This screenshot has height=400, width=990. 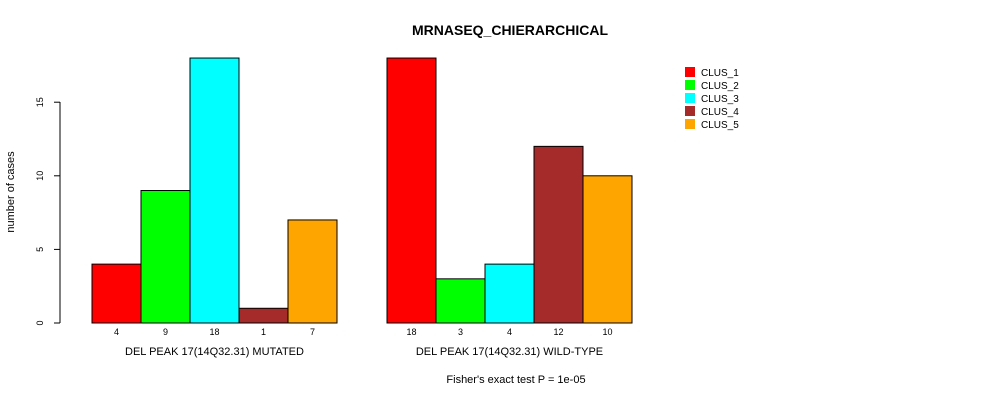 I want to click on y-tick-label: 0, so click(x=40, y=322).